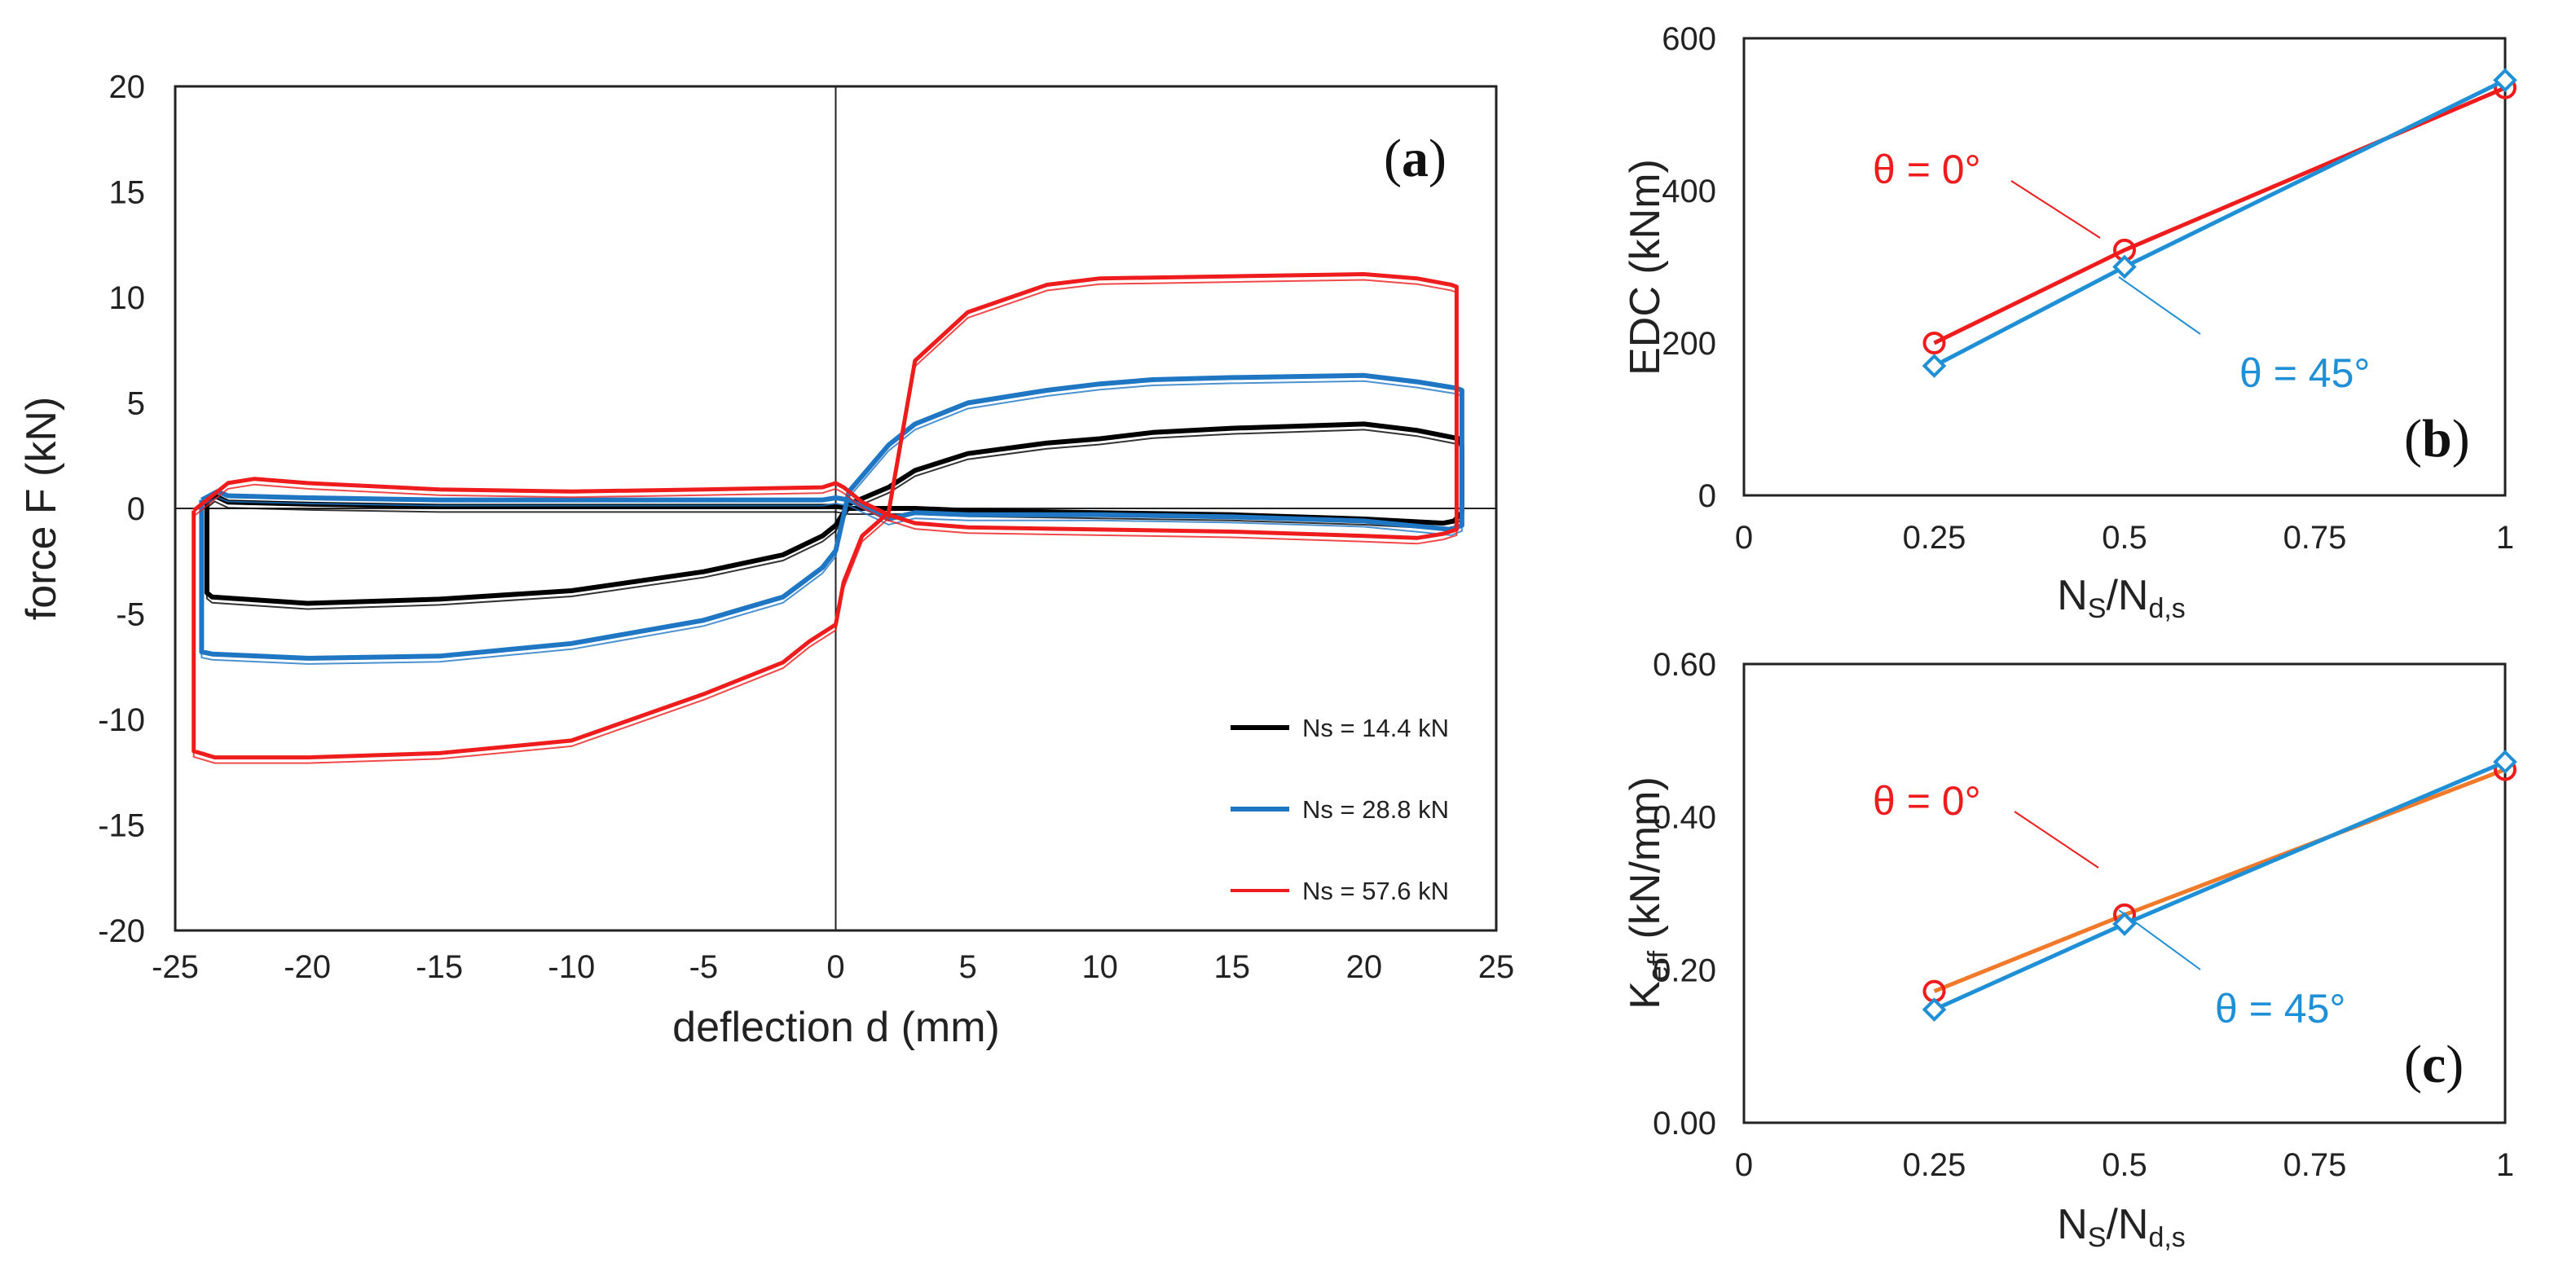 Image resolution: width=2576 pixels, height=1280 pixels. Describe the element at coordinates (128, 87) in the screenshot. I see `panel-a-y-tick-label: 20` at that location.